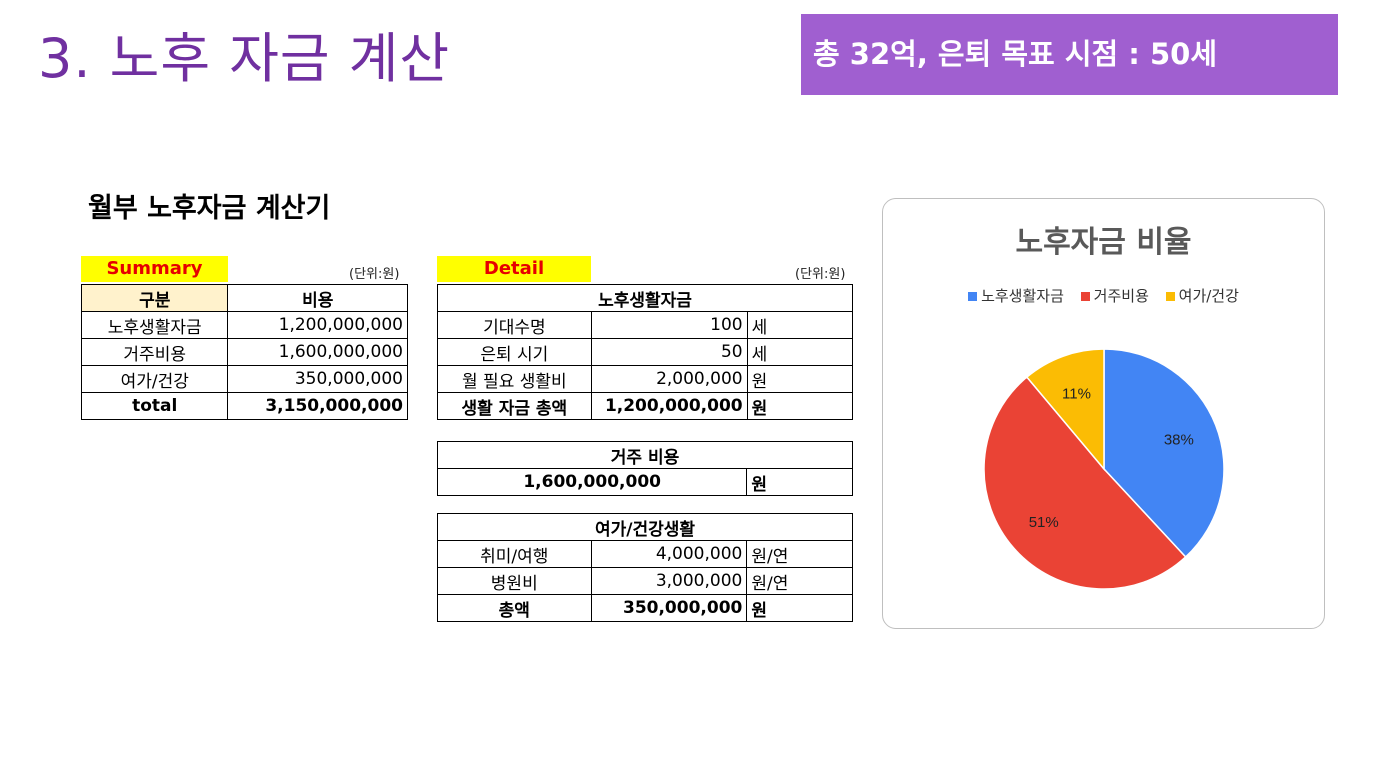 The width and height of the screenshot is (1377, 774). I want to click on pie-slice-label: 51%, so click(1044, 522).